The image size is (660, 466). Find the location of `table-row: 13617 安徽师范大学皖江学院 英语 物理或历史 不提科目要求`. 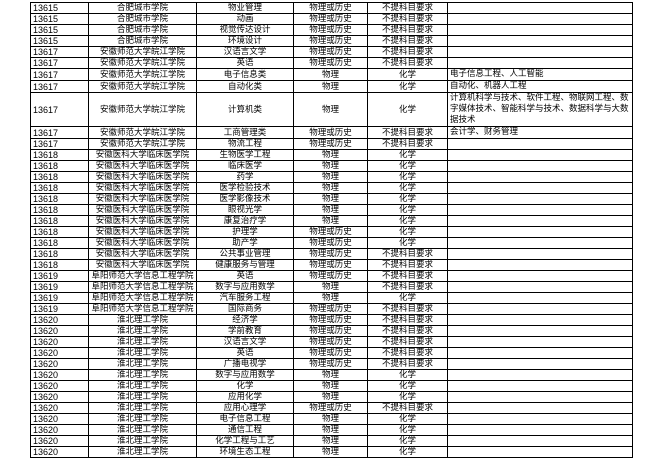

table-row: 13617 安徽师范大学皖江学院 英语 物理或历史 不提科目要求 is located at coordinates (331, 63).